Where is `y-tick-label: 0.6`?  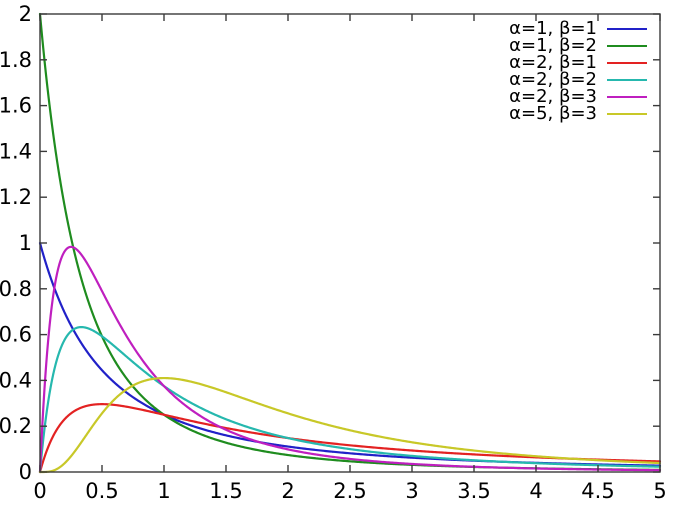
y-tick-label: 0.6 is located at coordinates (16, 335).